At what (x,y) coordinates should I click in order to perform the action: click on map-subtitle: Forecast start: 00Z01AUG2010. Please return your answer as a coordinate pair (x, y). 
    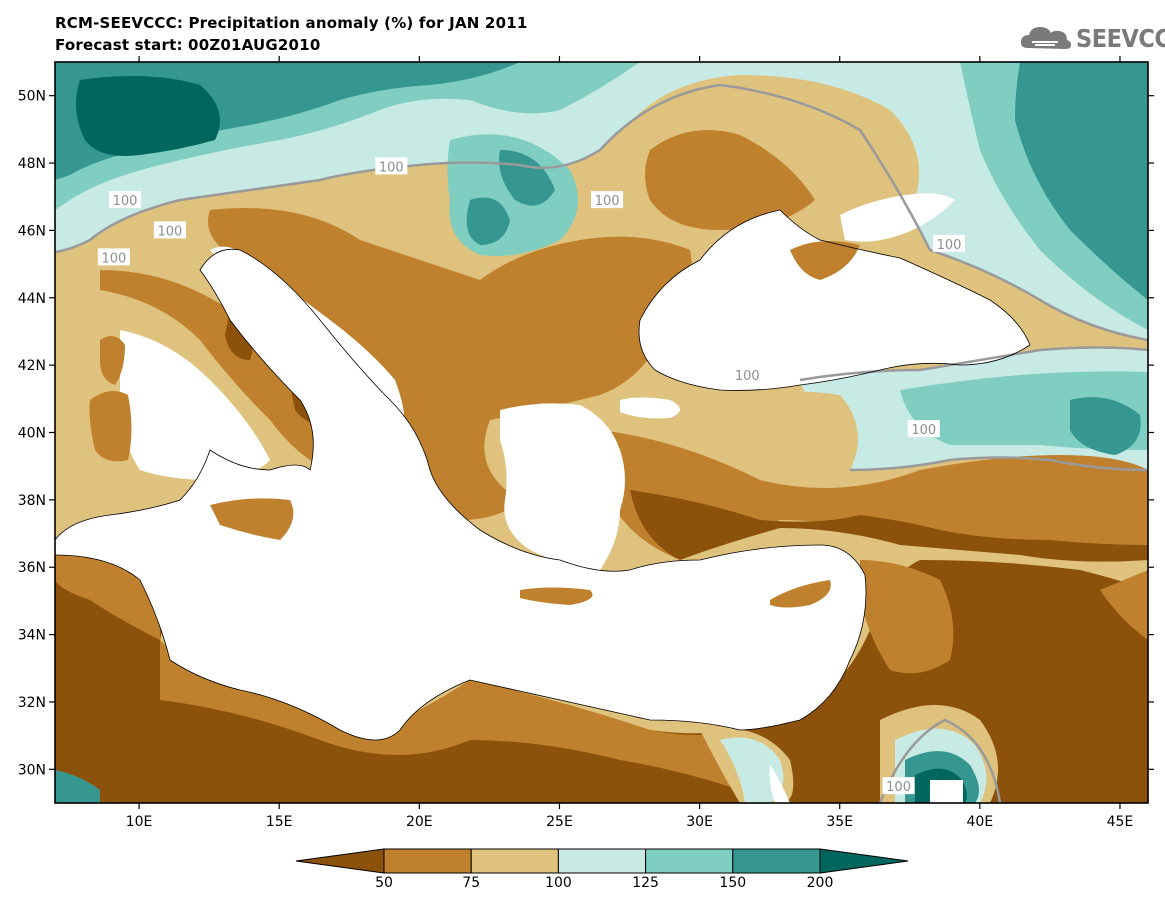
    Looking at the image, I should click on (188, 45).